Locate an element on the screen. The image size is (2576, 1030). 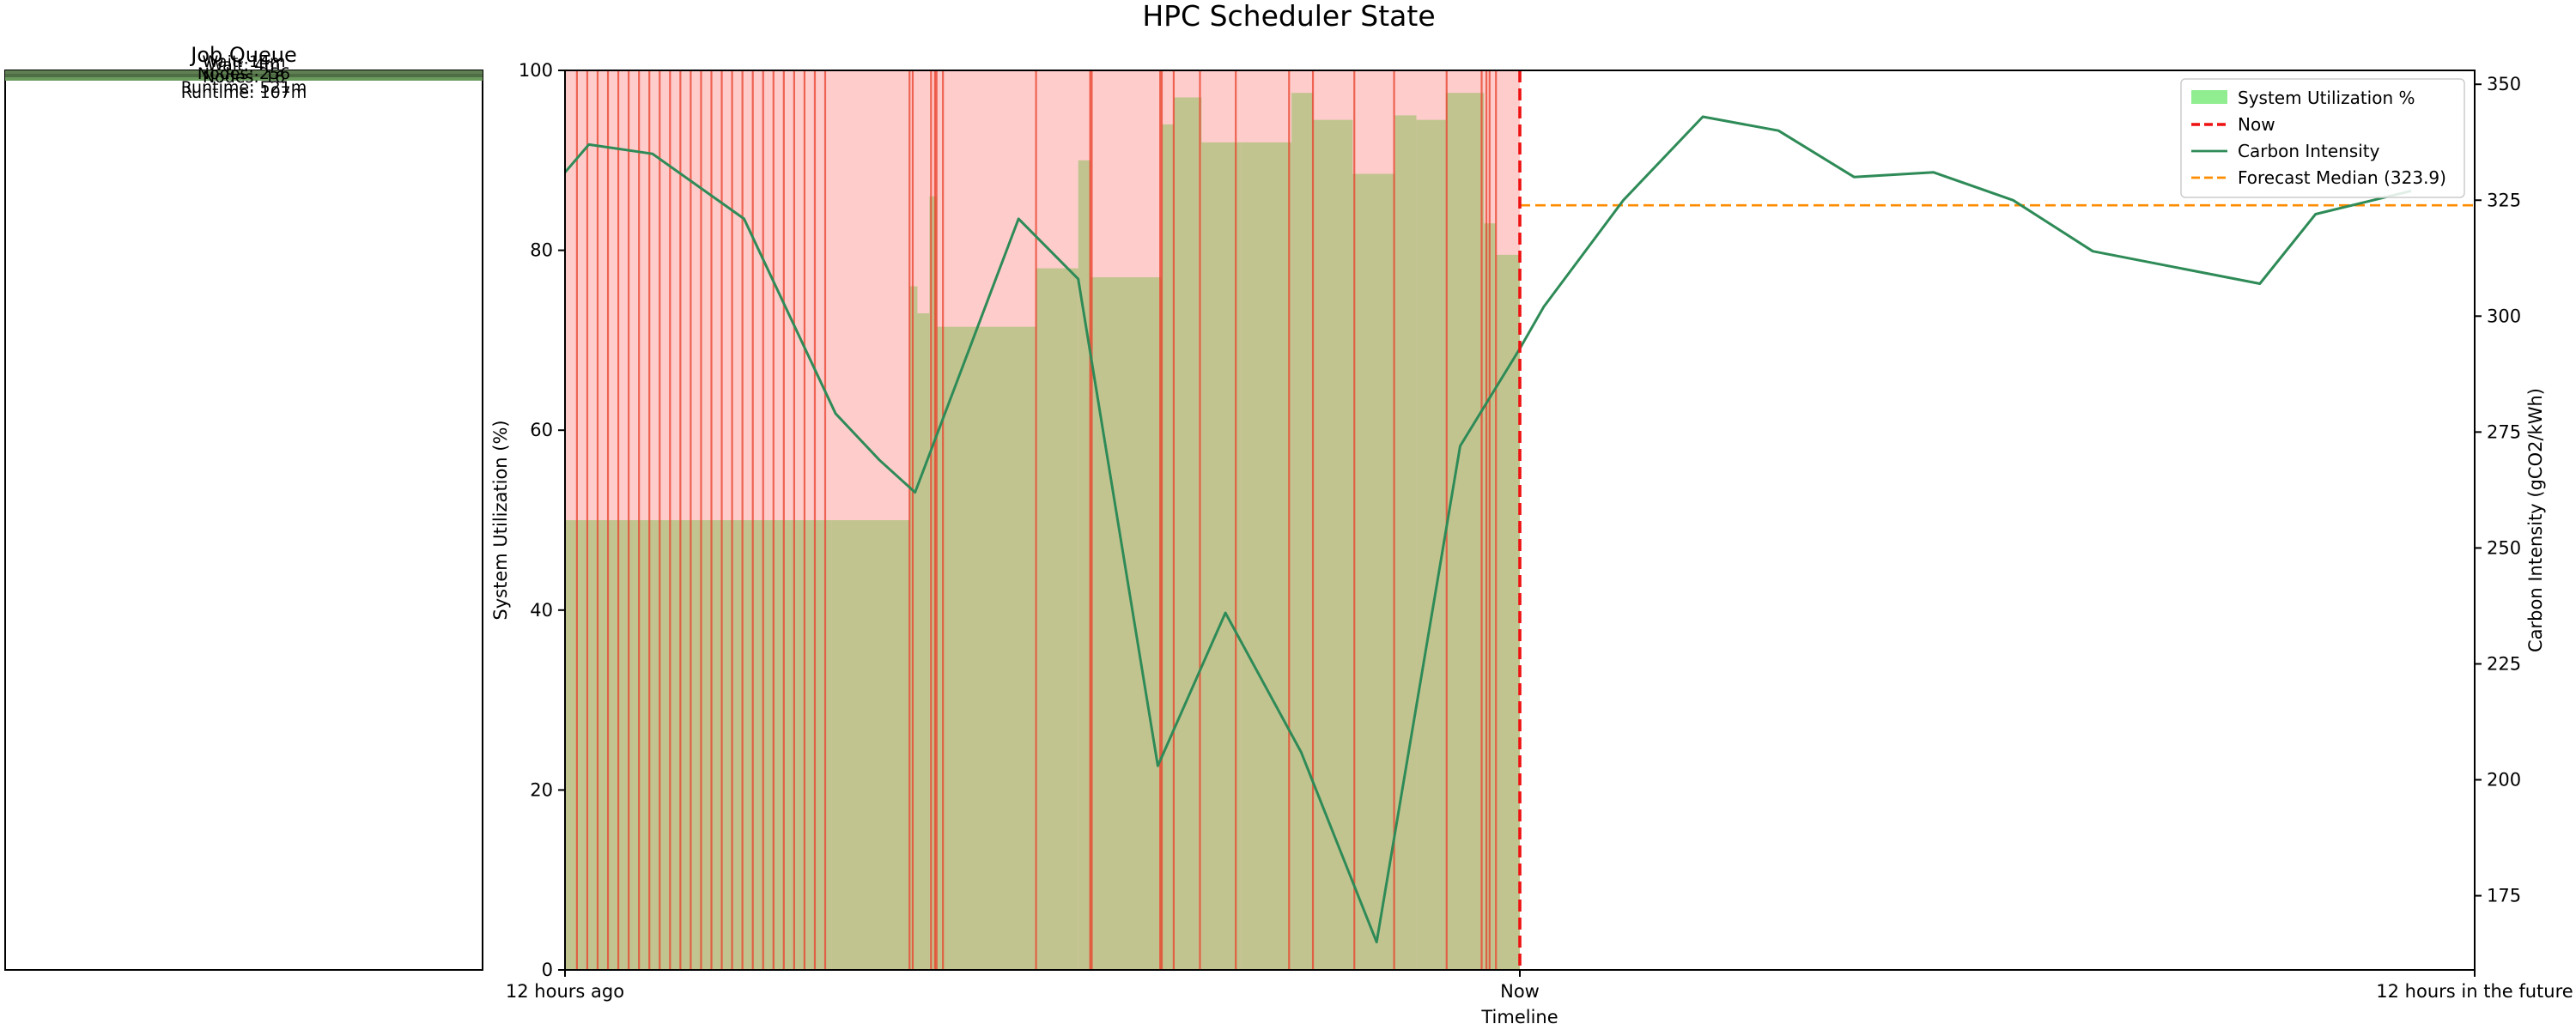
right-y-tick-label: 175 is located at coordinates (2504, 896).